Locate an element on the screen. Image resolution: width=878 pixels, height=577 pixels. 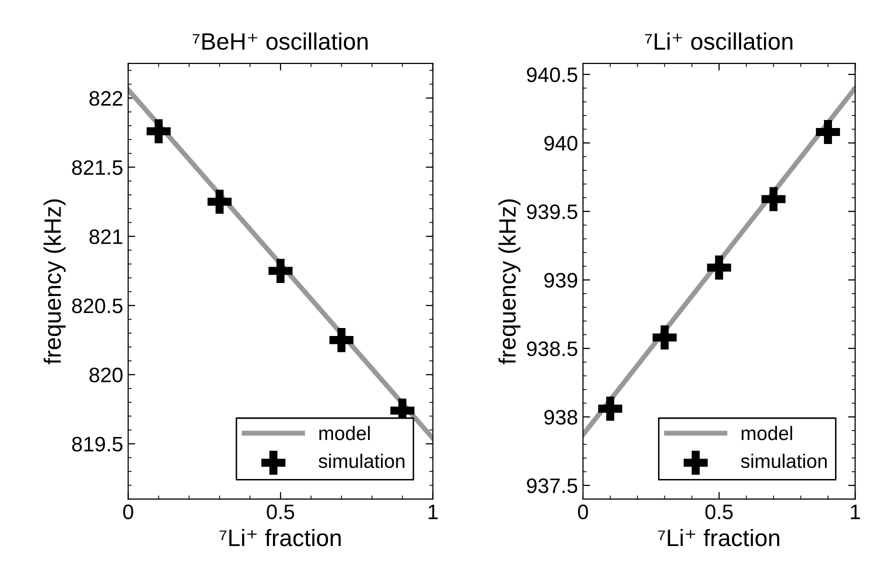
y-tick-label: 940.5 is located at coordinates (552, 74).